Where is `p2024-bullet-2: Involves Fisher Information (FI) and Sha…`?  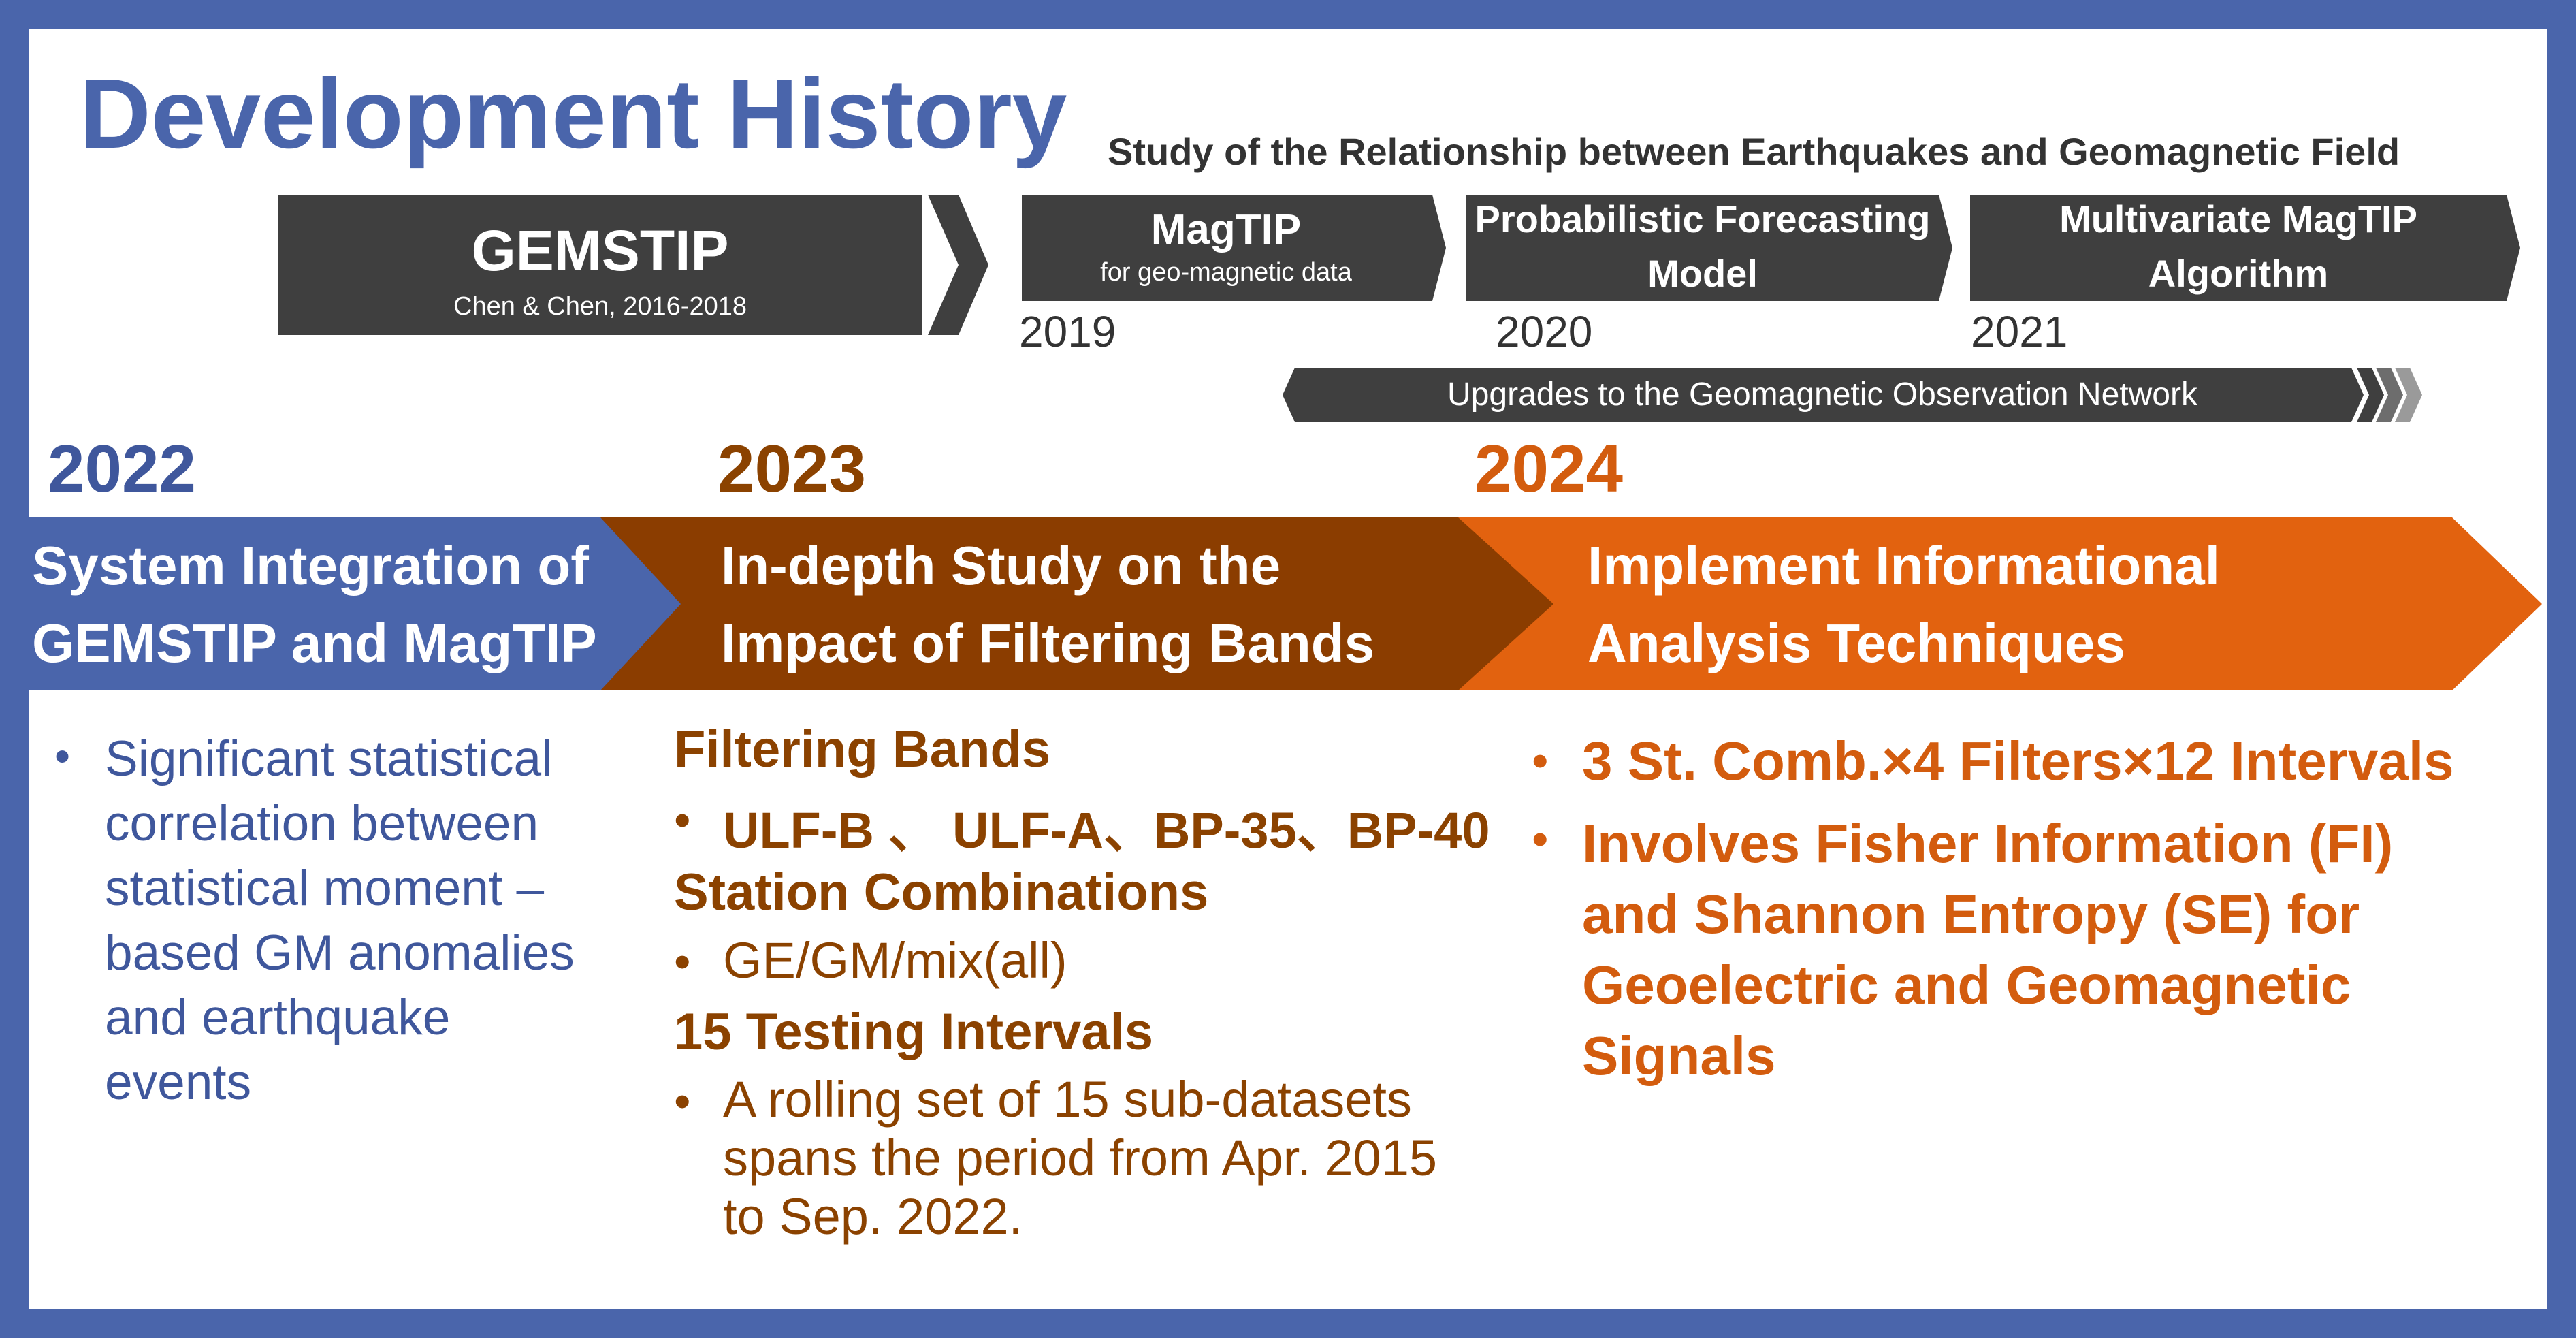 p2024-bullet-2: Involves Fisher Information (FI) and Sha… is located at coordinates (1988, 950).